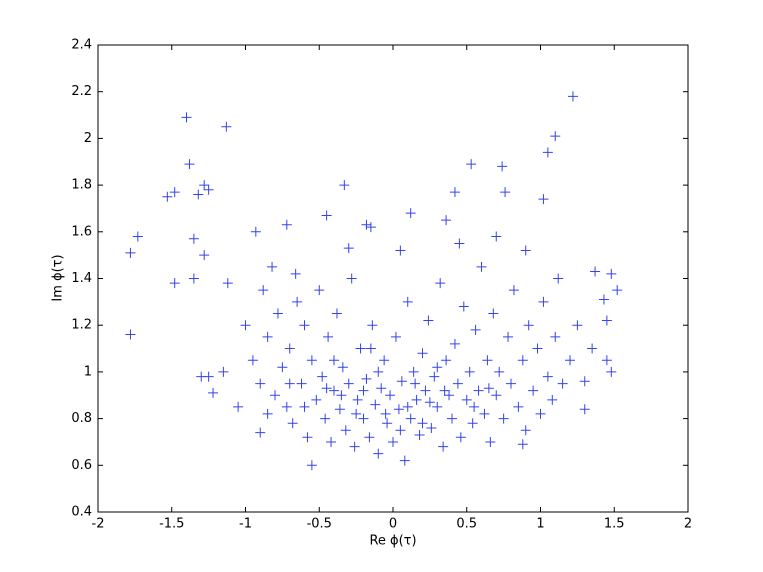  What do you see at coordinates (81, 325) in the screenshot?
I see `y-tick-label: 1.2` at bounding box center [81, 325].